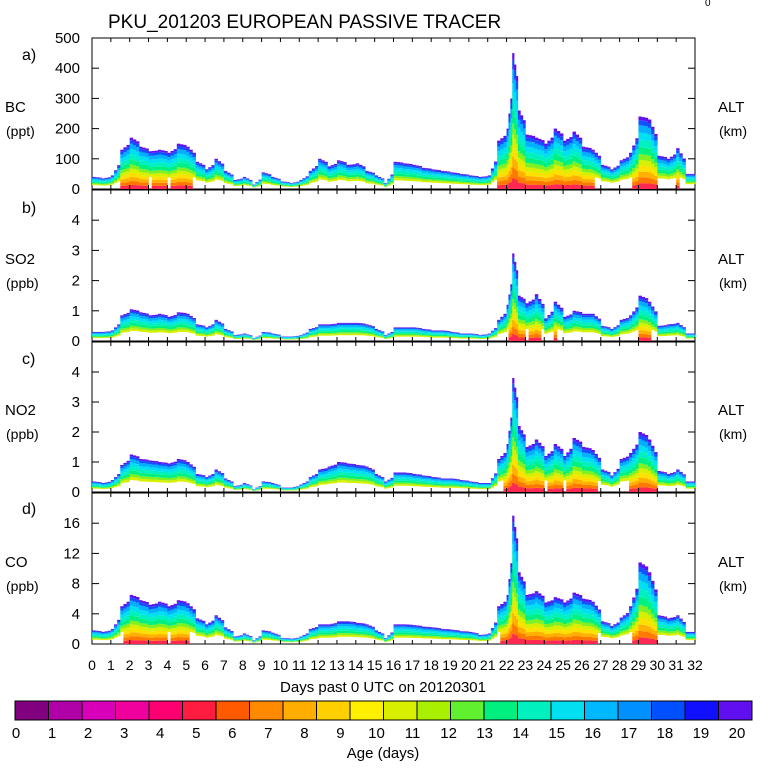 The image size is (768, 773). Describe the element at coordinates (639, 665) in the screenshot. I see `x-tick-label: 29` at that location.